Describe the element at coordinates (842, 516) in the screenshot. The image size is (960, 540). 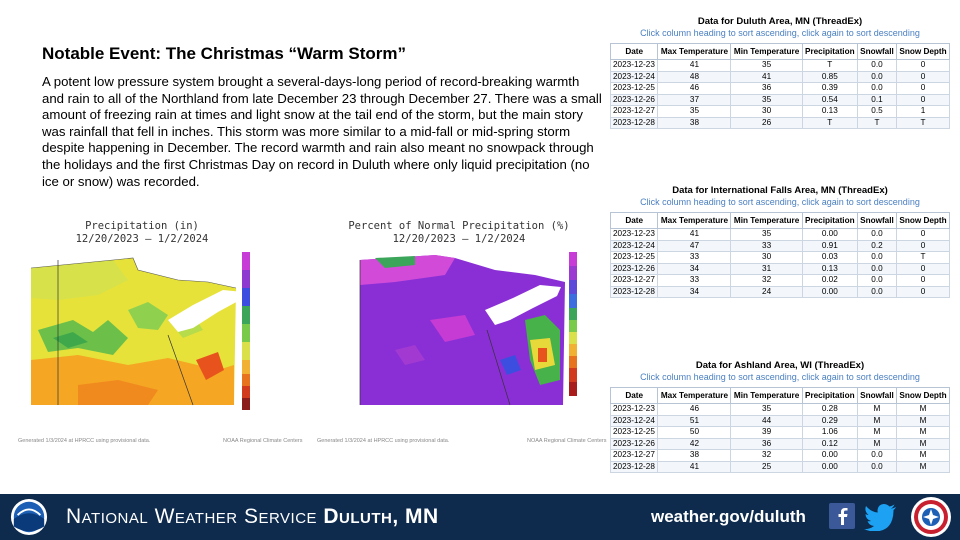
I see `facebook-icon` at that location.